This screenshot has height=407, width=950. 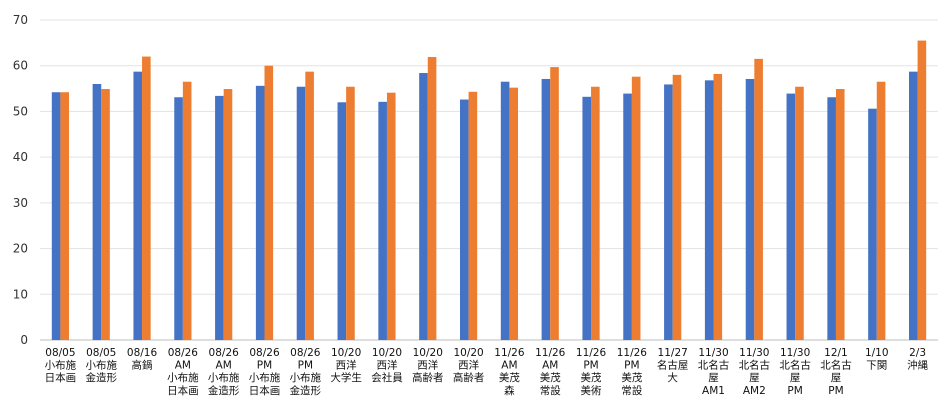 I want to click on y-tick-label: 50, so click(x=20, y=111).